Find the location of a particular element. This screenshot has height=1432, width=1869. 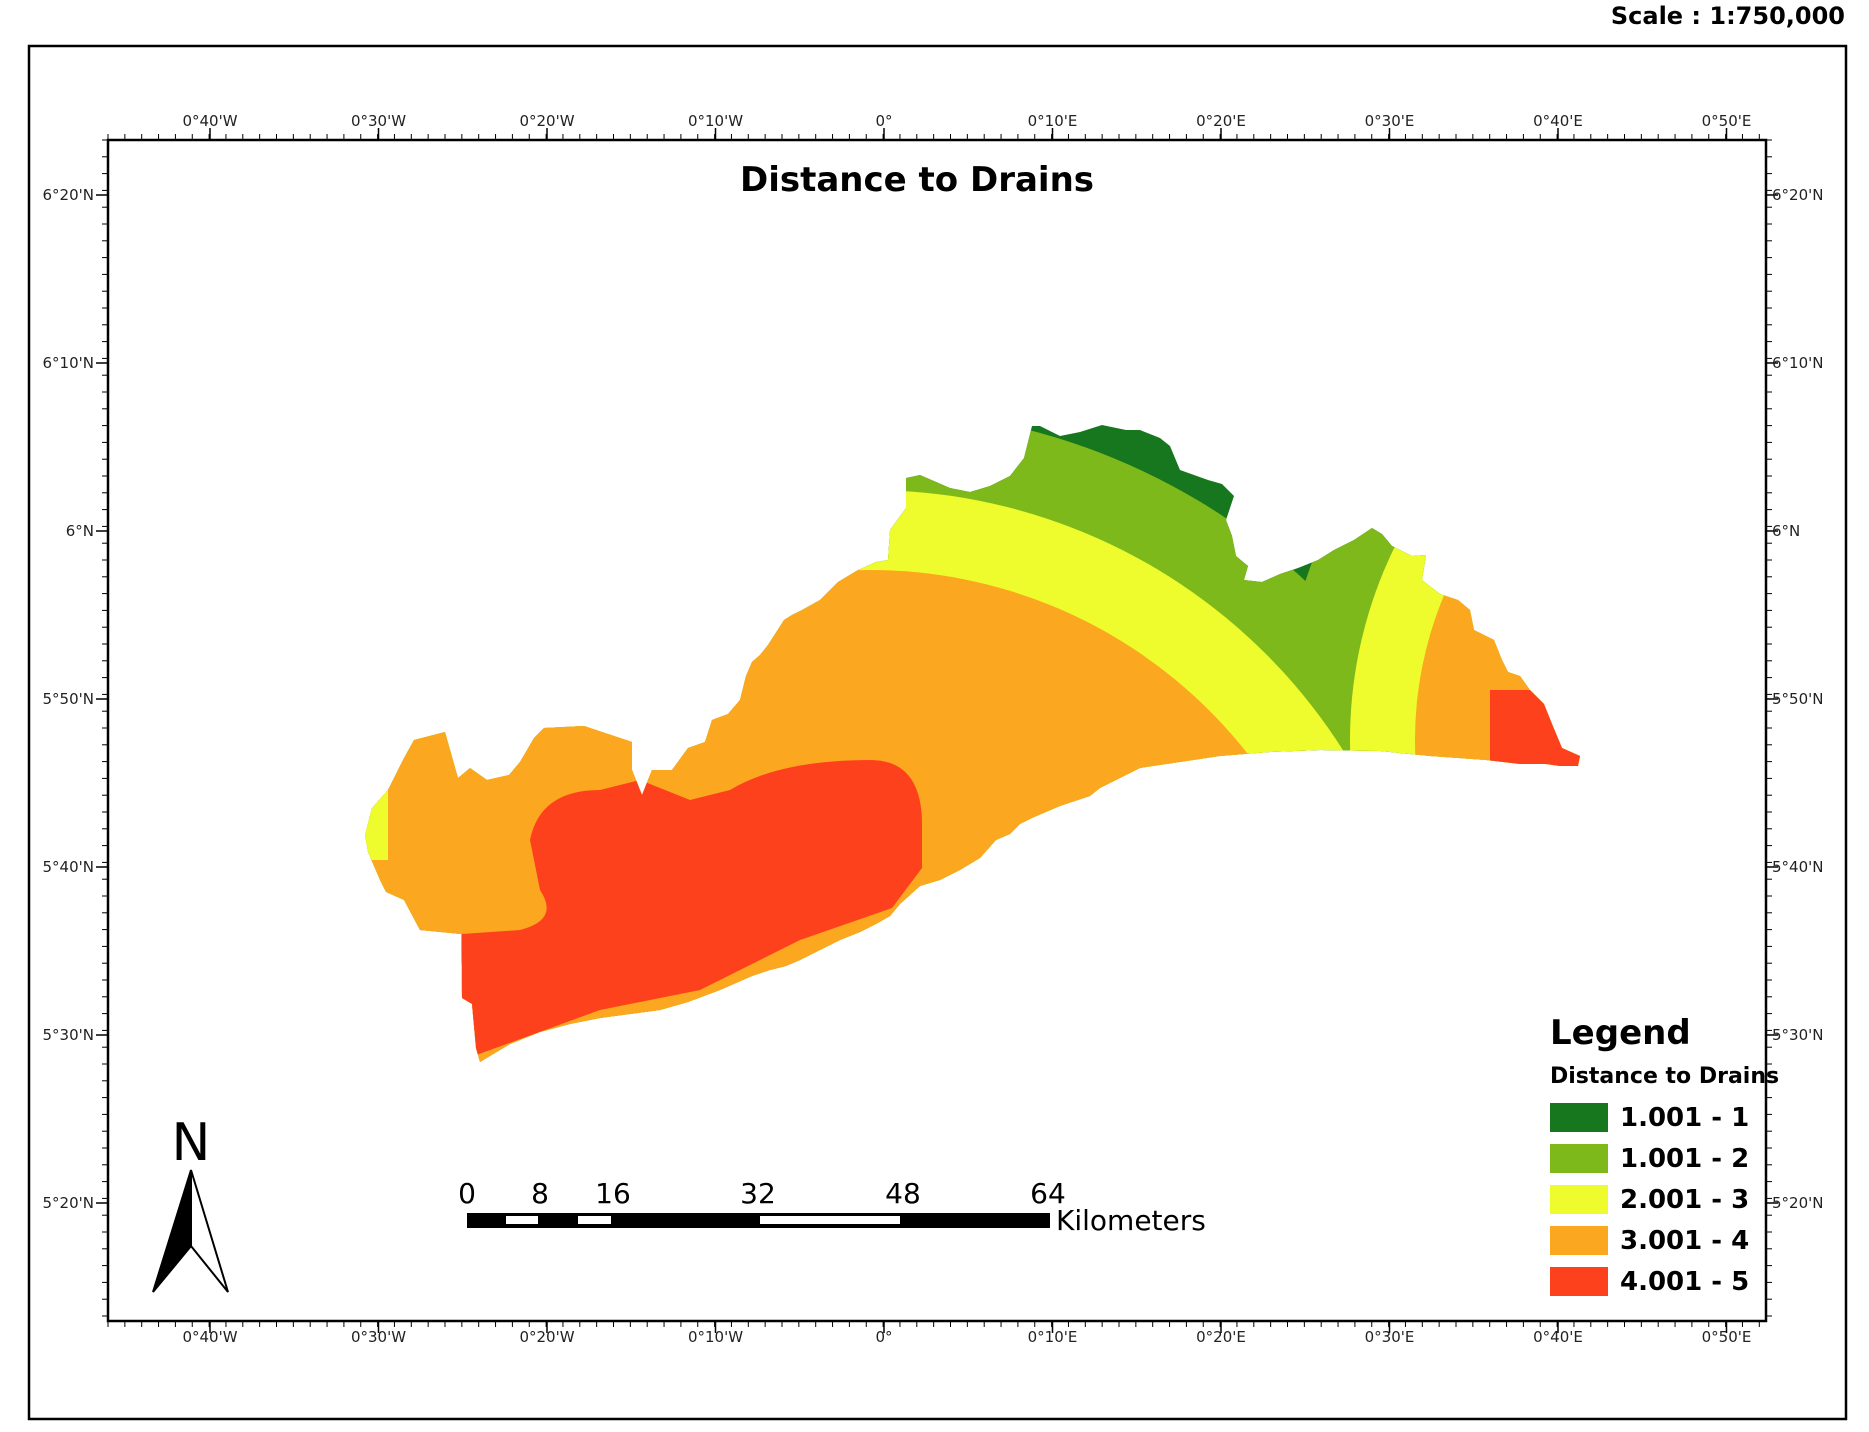

legend-layer-name: Distance to Drains is located at coordinates (1664, 1076).